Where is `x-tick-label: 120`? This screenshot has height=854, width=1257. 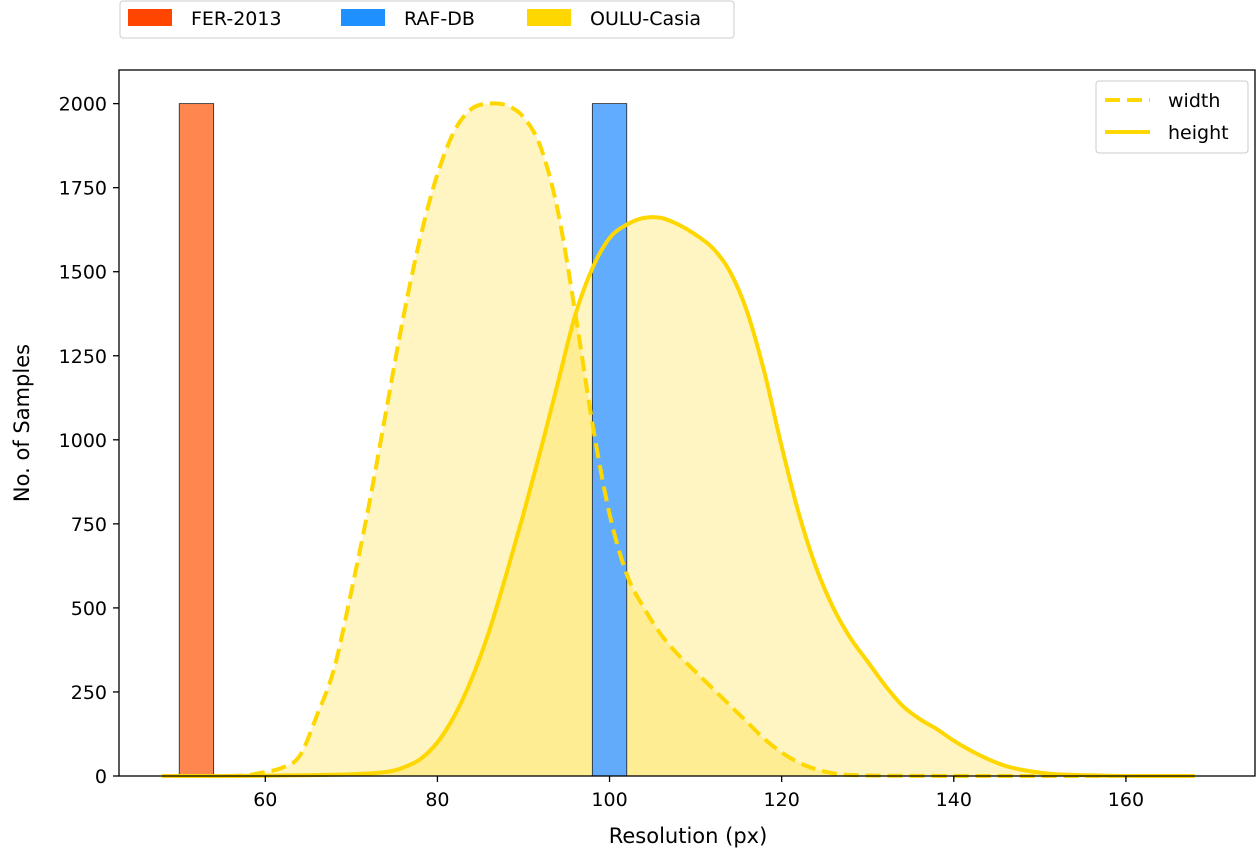
x-tick-label: 120 is located at coordinates (782, 800).